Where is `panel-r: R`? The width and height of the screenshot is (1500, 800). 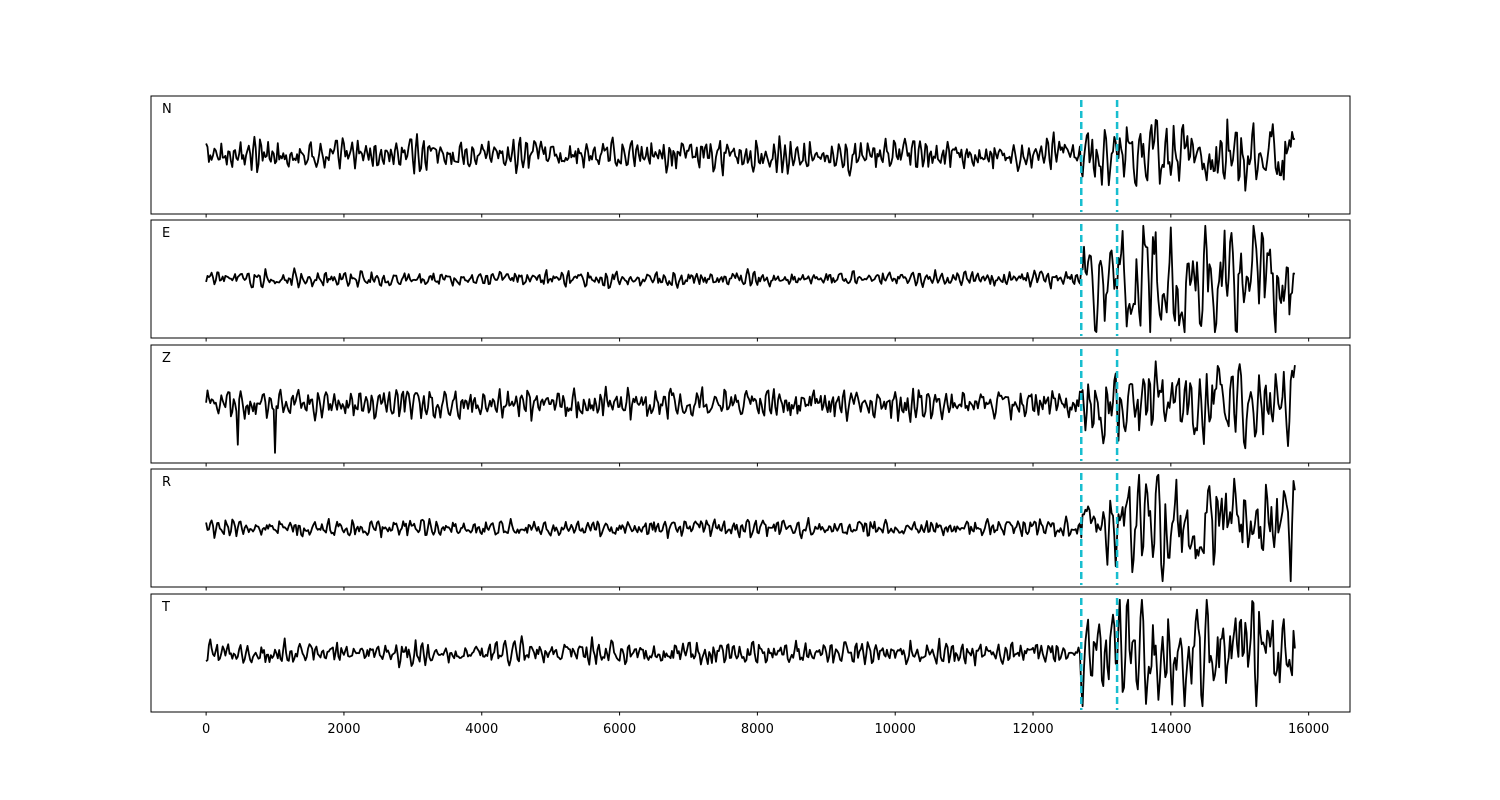 panel-r: R is located at coordinates (750, 529).